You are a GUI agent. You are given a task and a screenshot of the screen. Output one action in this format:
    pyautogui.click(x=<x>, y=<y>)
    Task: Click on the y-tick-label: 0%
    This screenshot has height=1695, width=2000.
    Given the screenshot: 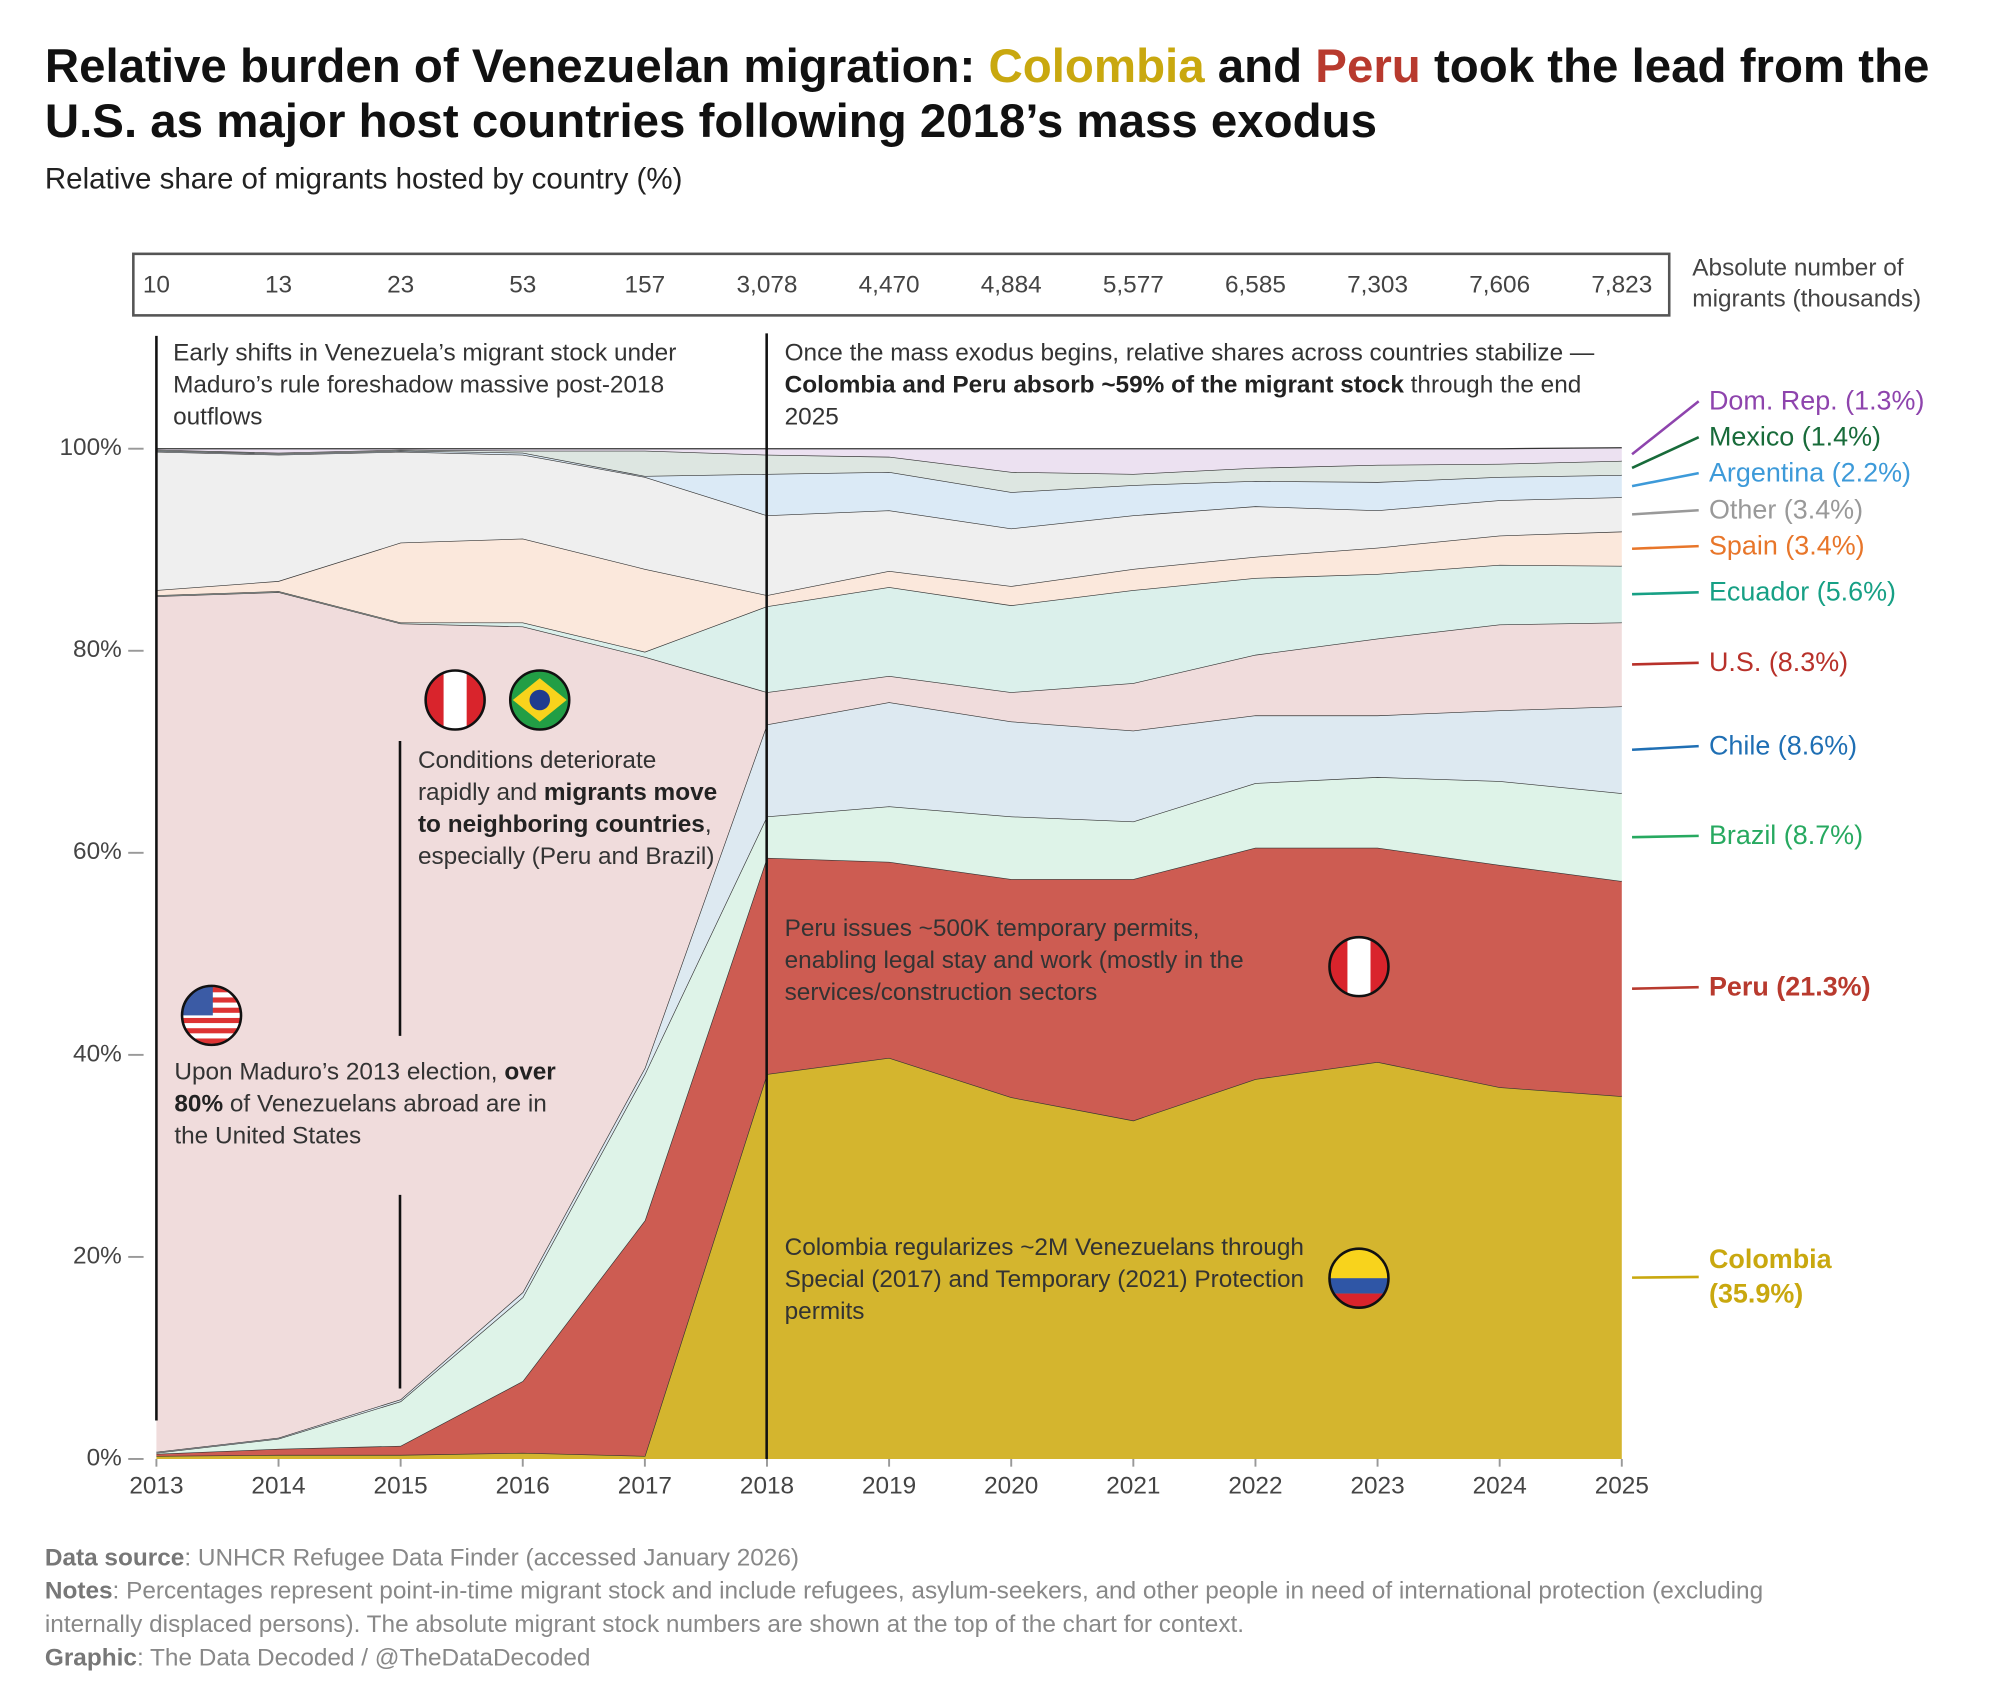 What is the action you would take?
    pyautogui.click(x=104, y=1457)
    